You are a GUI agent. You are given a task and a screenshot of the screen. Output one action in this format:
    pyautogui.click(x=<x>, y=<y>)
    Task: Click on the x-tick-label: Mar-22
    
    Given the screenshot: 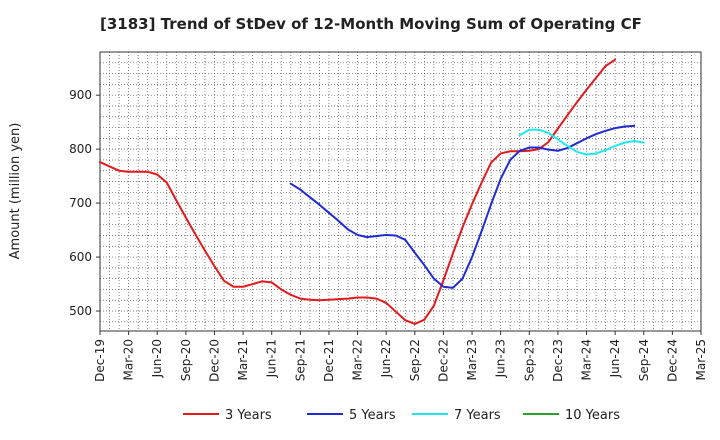 What is the action you would take?
    pyautogui.click(x=358, y=359)
    